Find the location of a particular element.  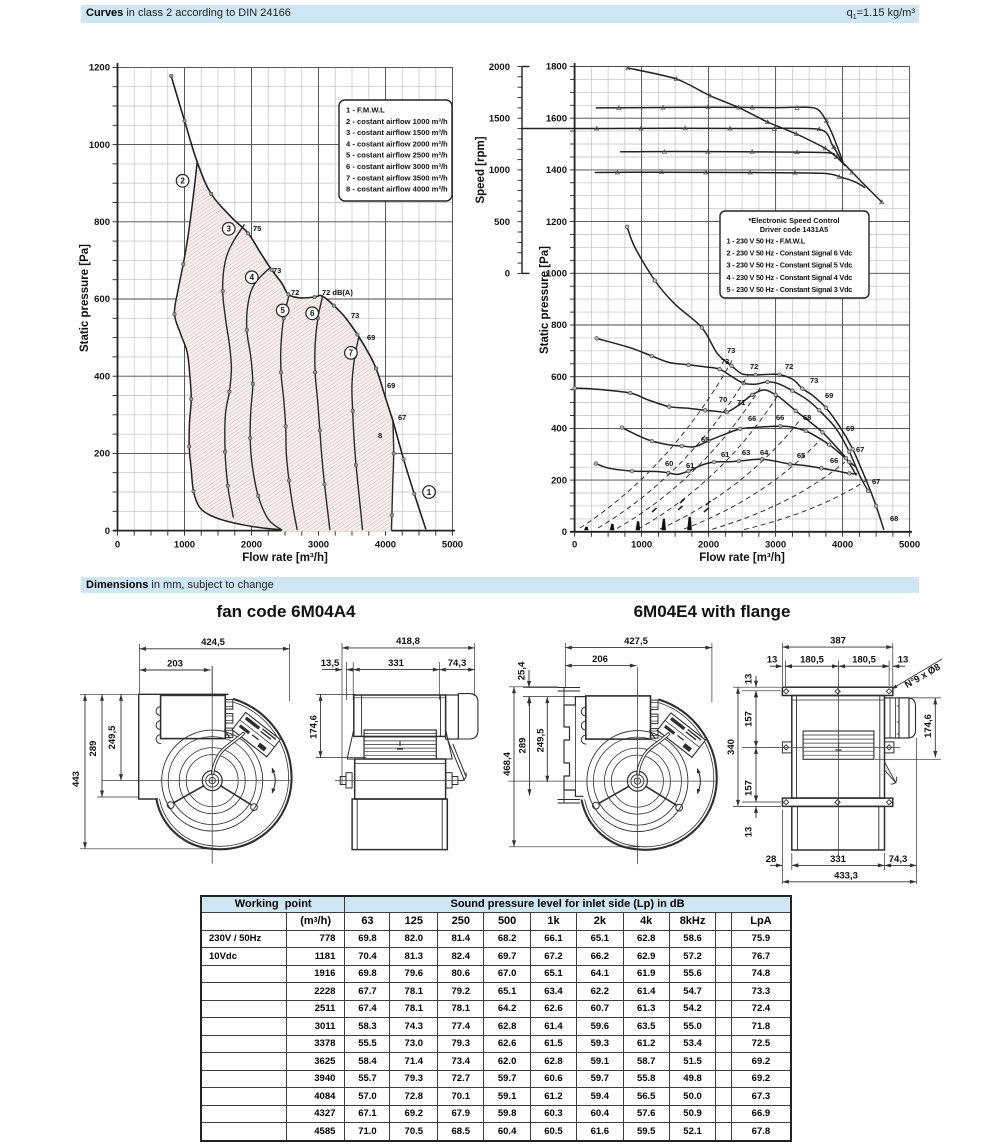

svg-text: 7 is located at coordinates (351, 353).